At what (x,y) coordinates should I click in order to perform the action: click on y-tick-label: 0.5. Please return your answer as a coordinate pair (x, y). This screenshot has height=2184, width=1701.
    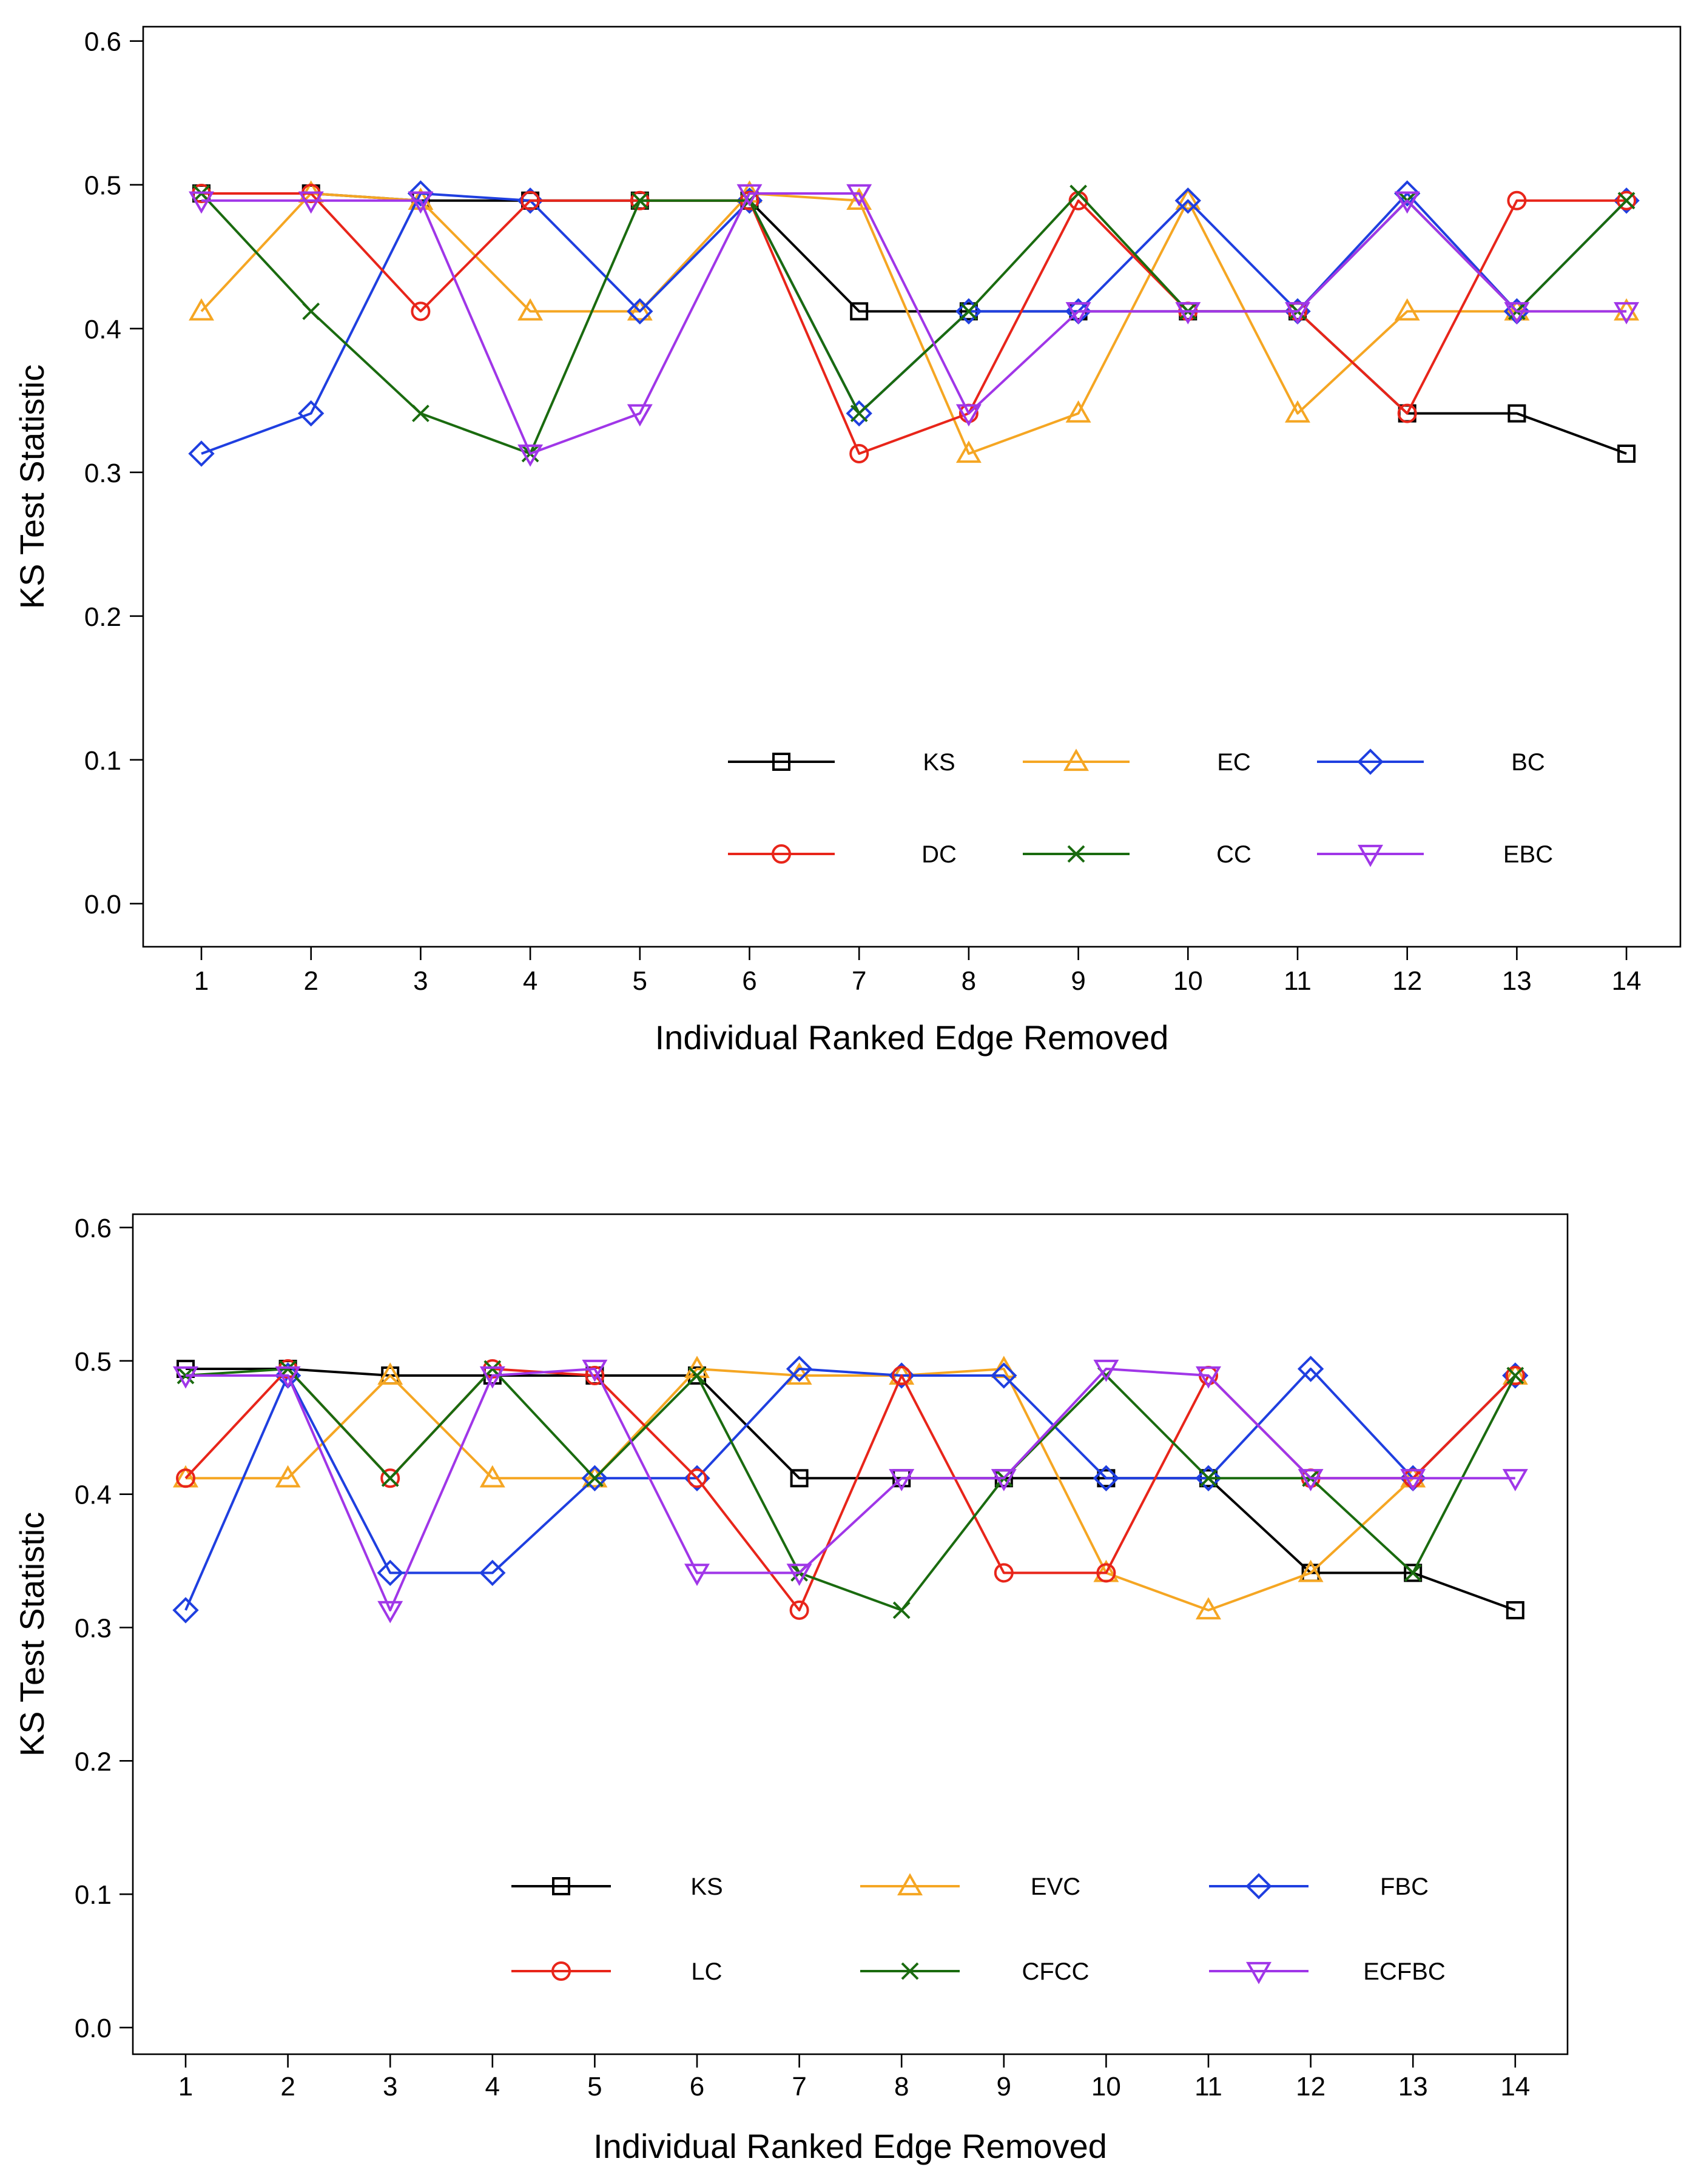
    Looking at the image, I should click on (93, 1362).